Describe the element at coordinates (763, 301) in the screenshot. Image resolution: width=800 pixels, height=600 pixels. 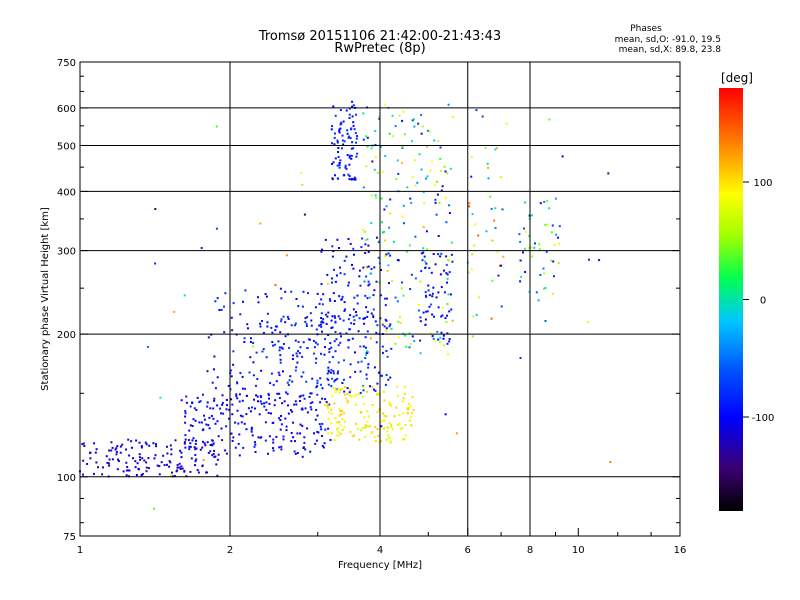
I see `colorbar-tick-label: 0` at that location.